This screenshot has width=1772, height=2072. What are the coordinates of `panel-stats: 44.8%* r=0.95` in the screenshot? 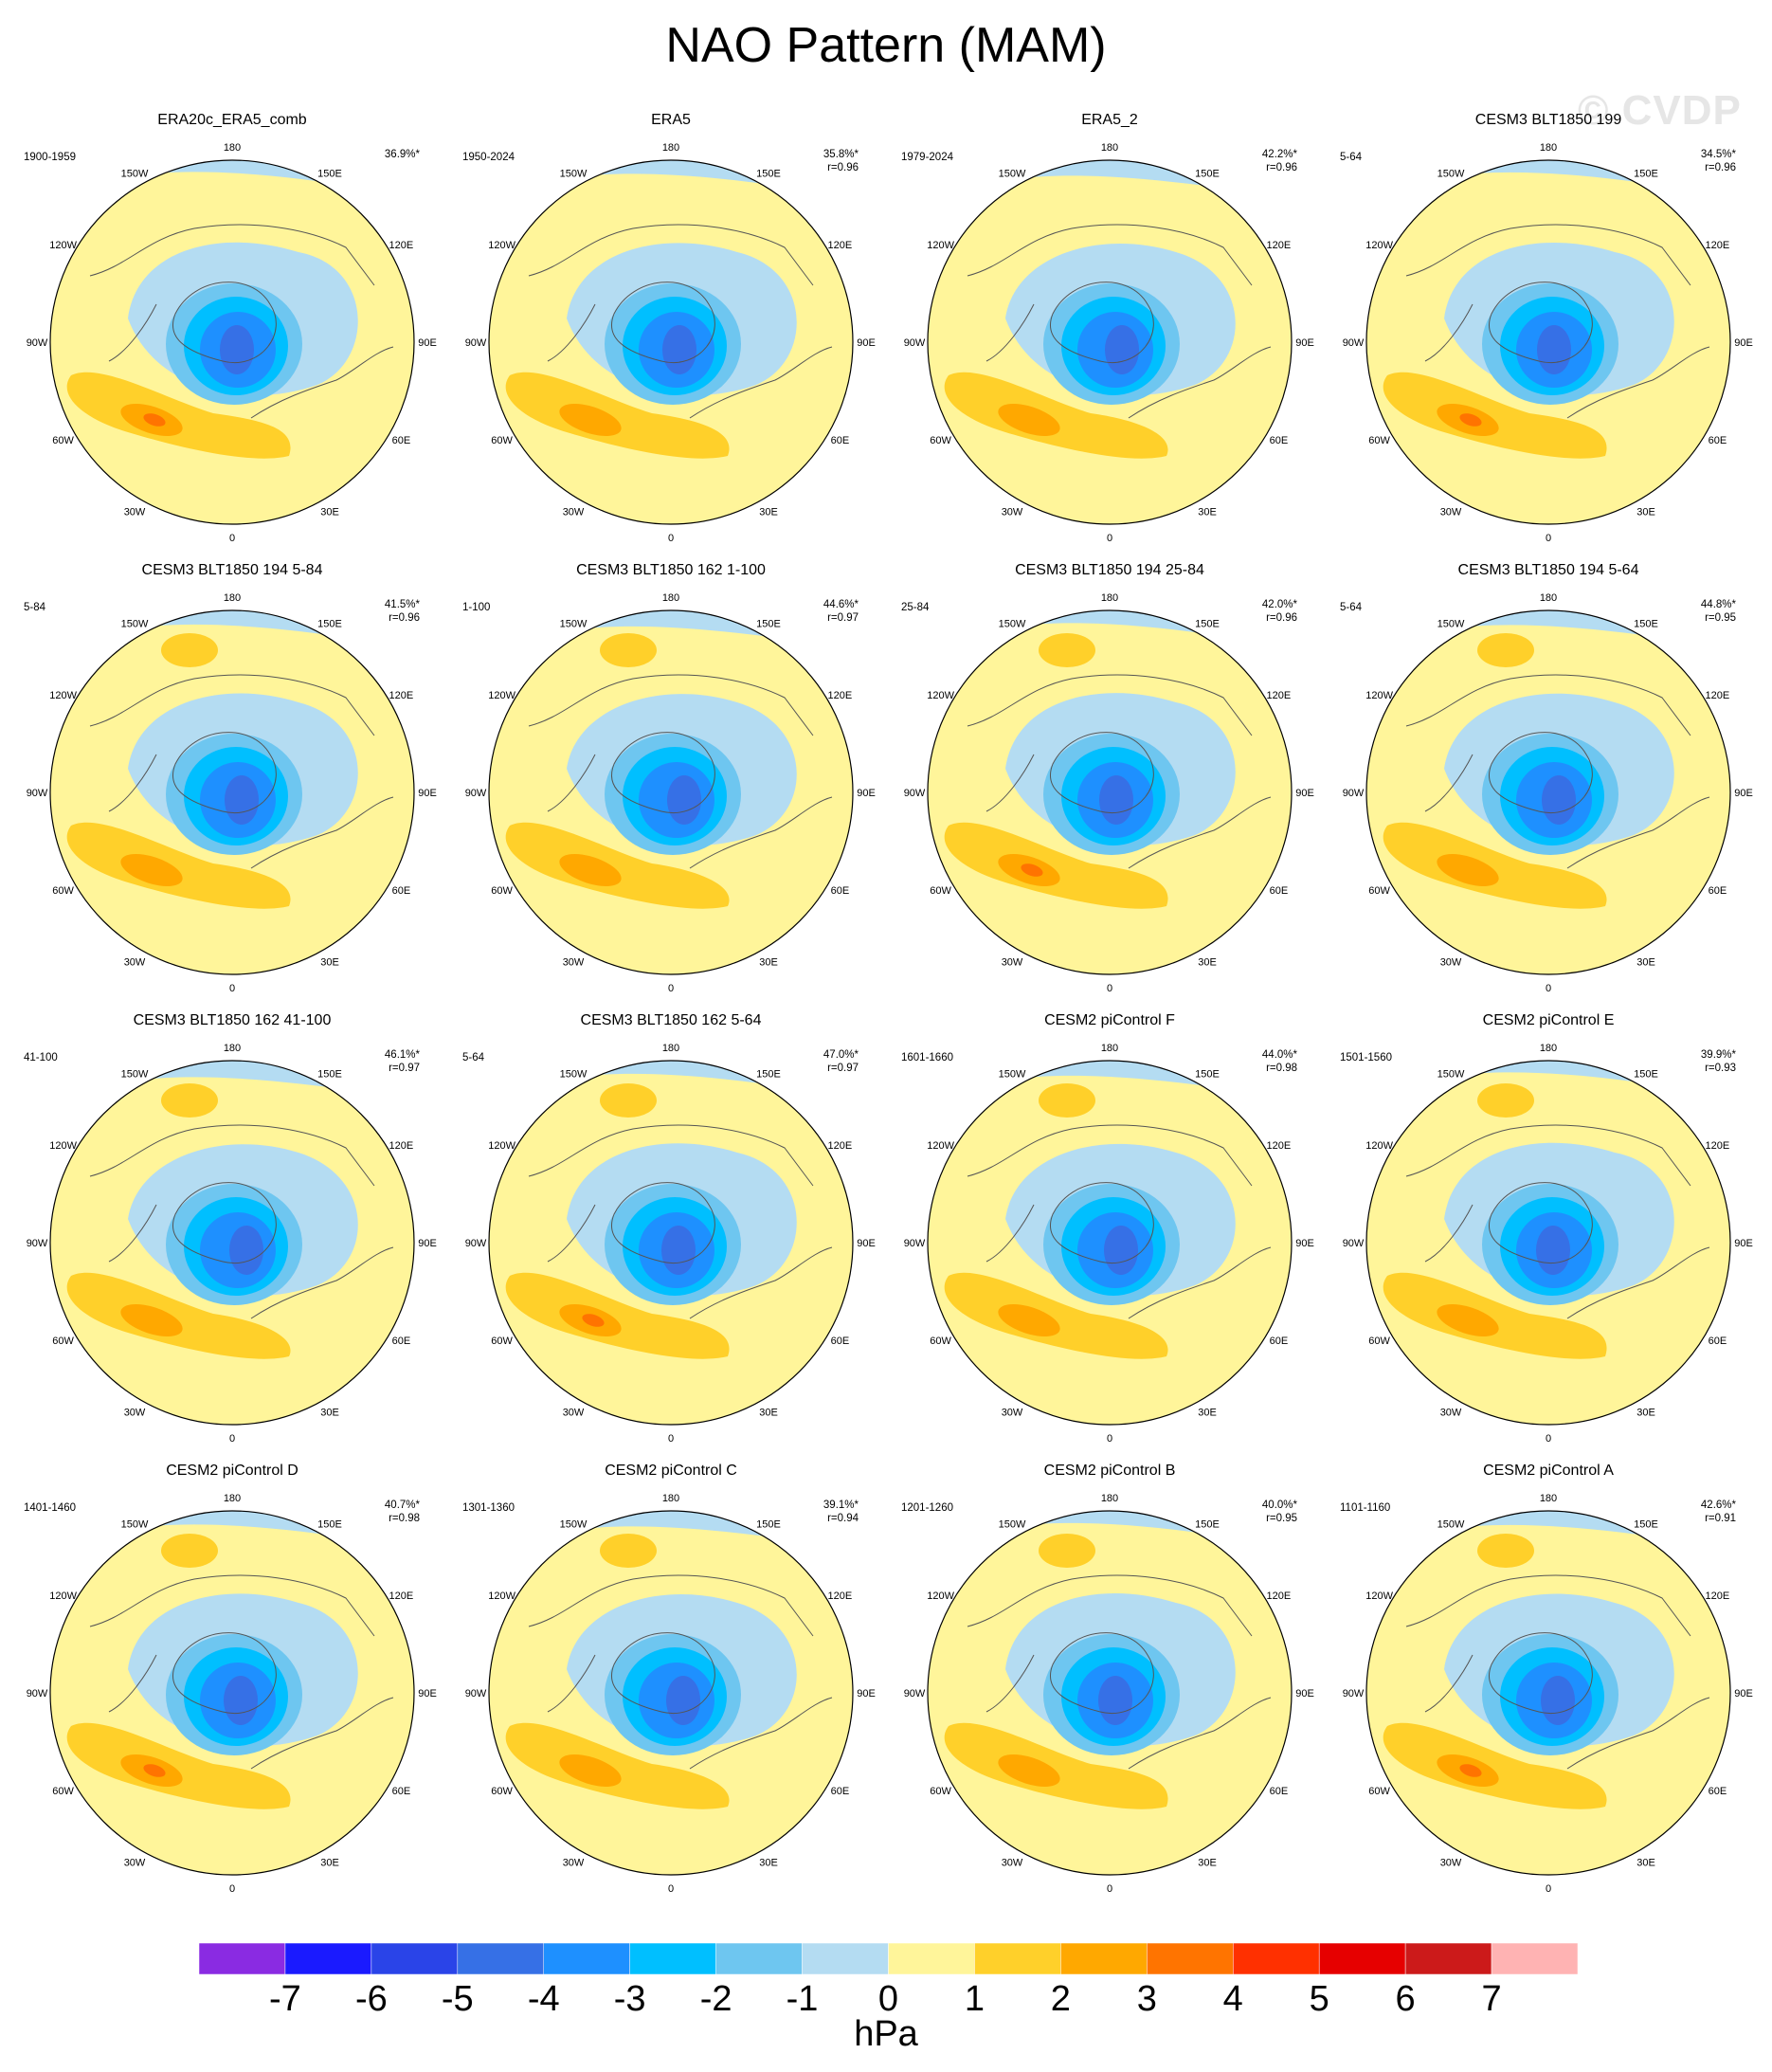 It's located at (1718, 611).